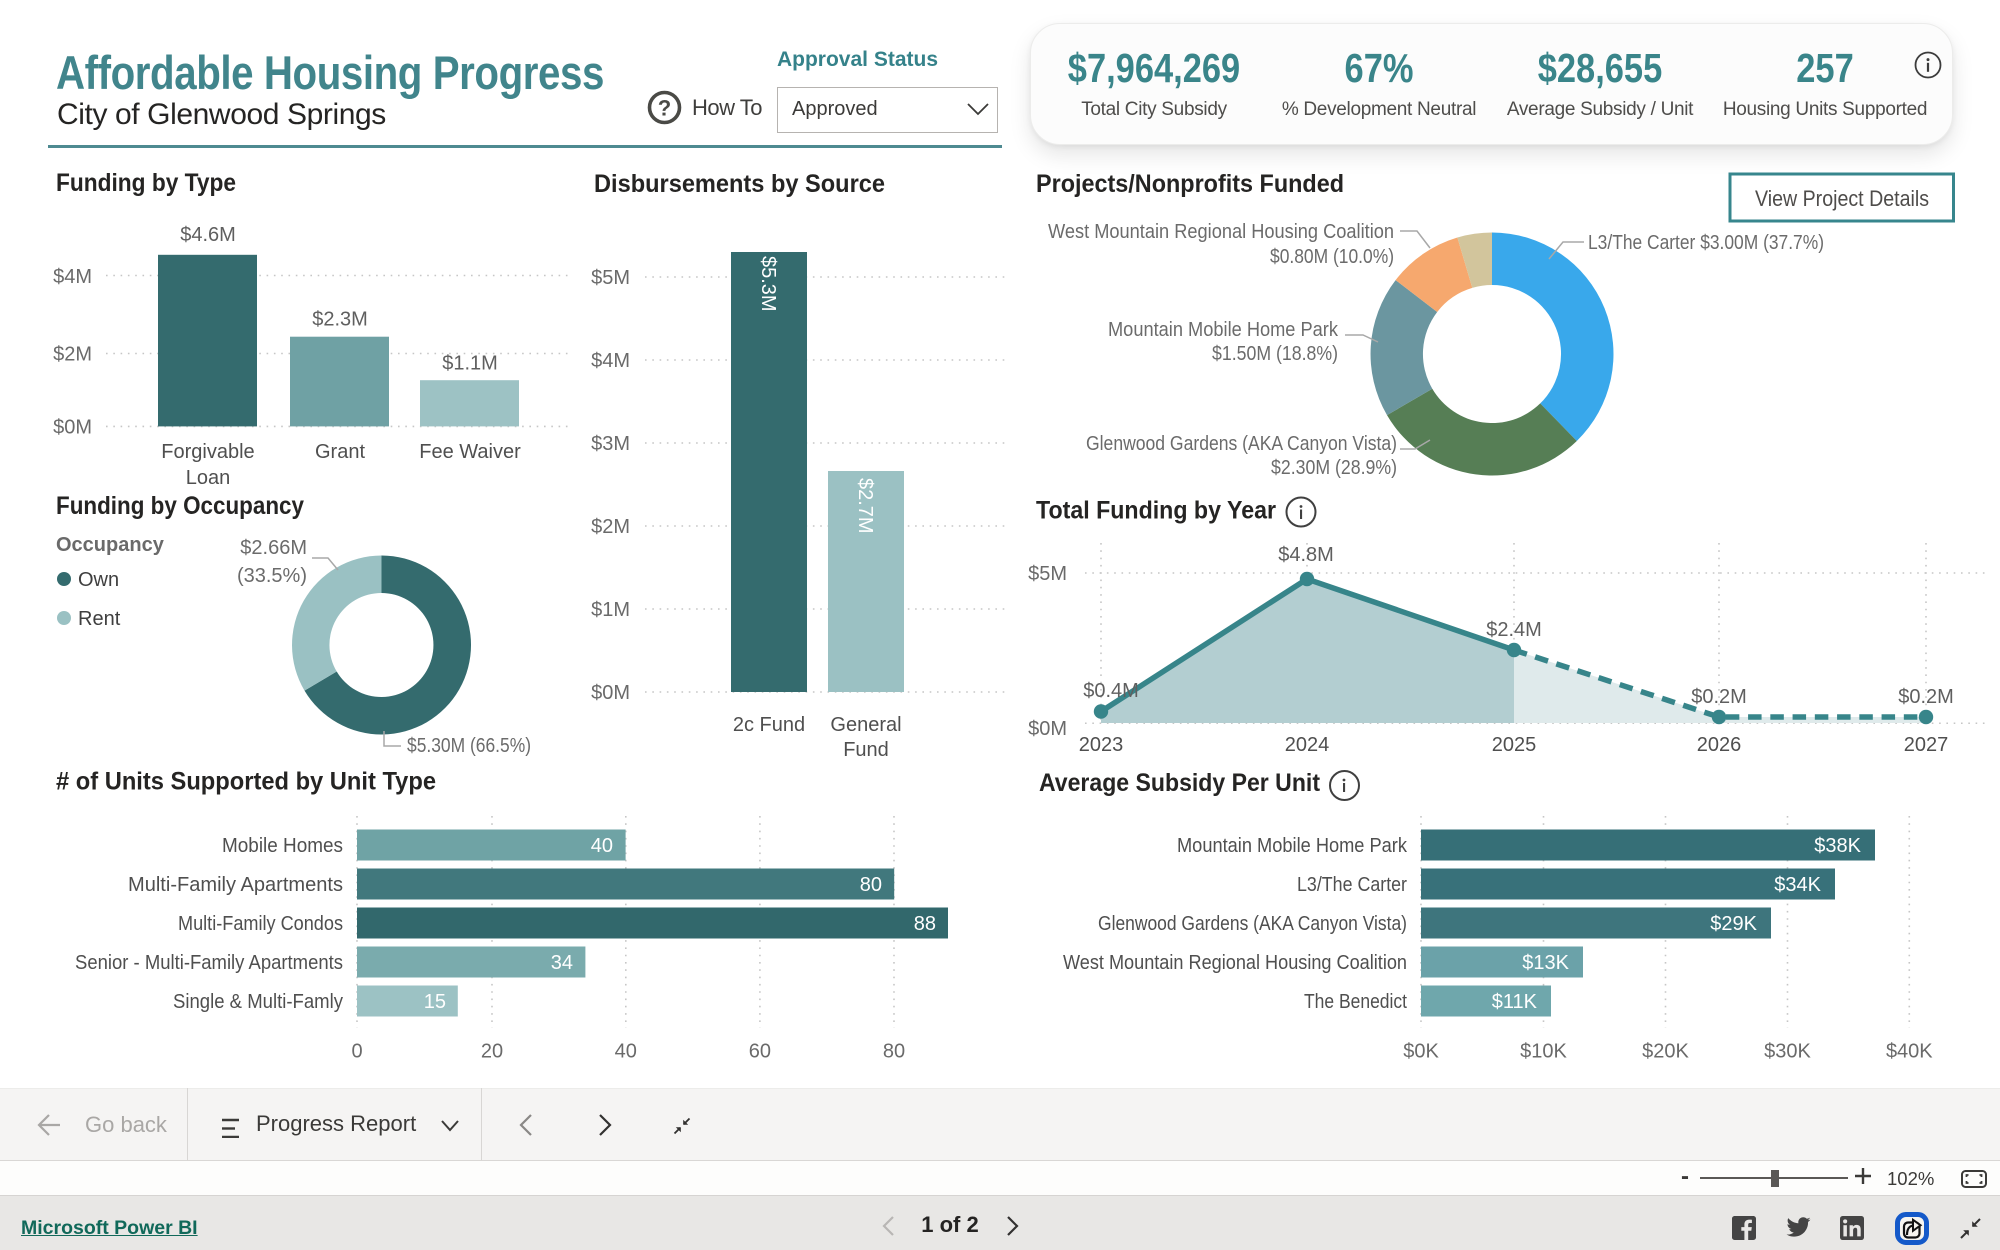  What do you see at coordinates (1787, 1052) in the screenshot?
I see `svg-text: $30K` at bounding box center [1787, 1052].